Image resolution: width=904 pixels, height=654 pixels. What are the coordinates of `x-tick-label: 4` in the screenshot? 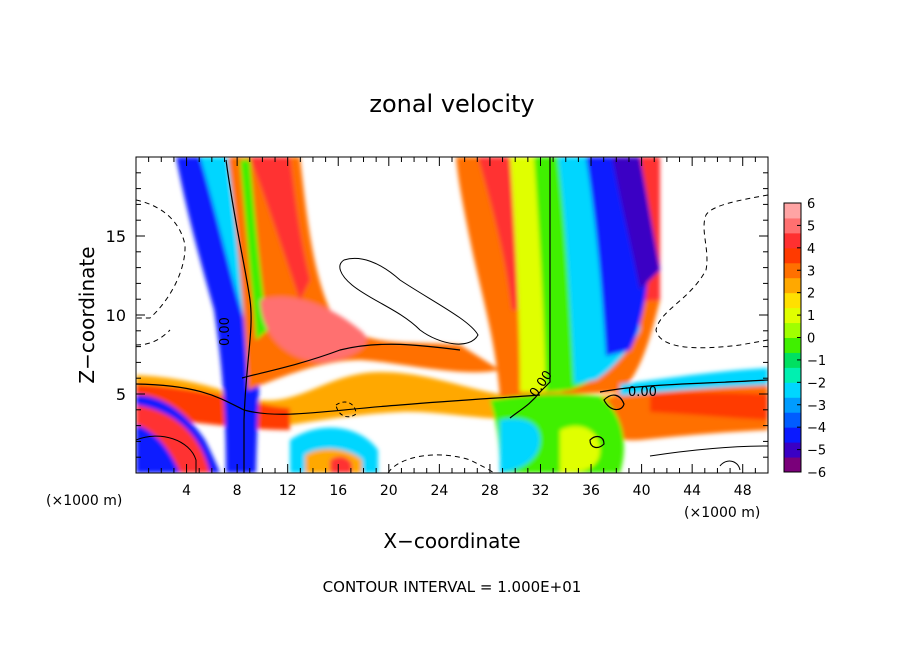 It's located at (186, 491).